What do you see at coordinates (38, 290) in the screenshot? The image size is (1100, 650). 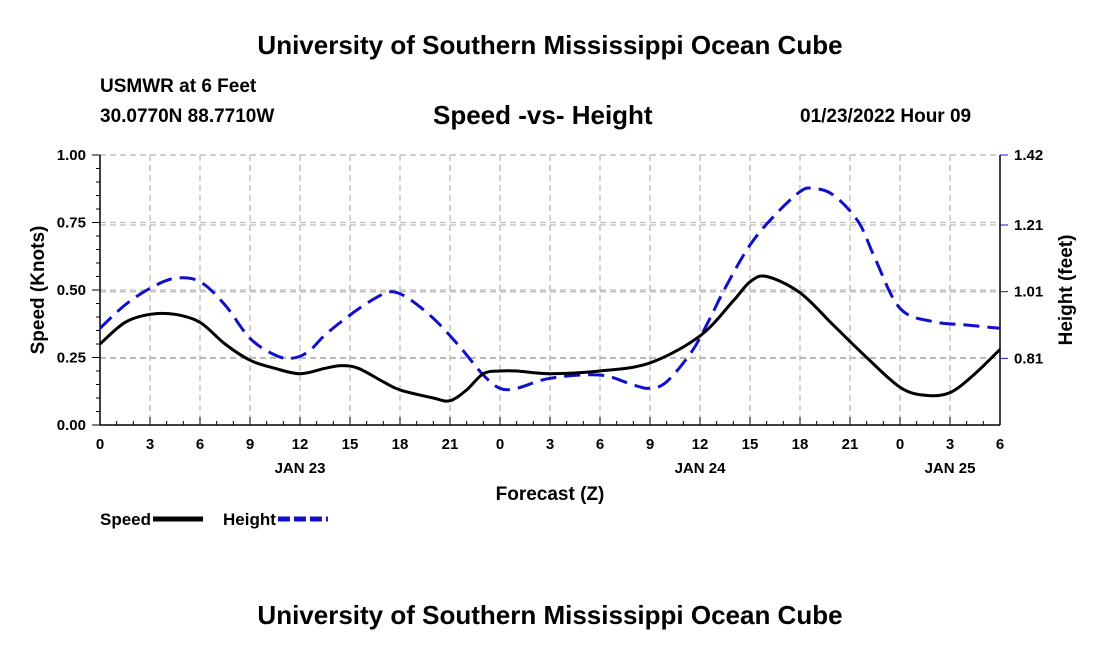 I see `y-axis-title: Speed (Knots)` at bounding box center [38, 290].